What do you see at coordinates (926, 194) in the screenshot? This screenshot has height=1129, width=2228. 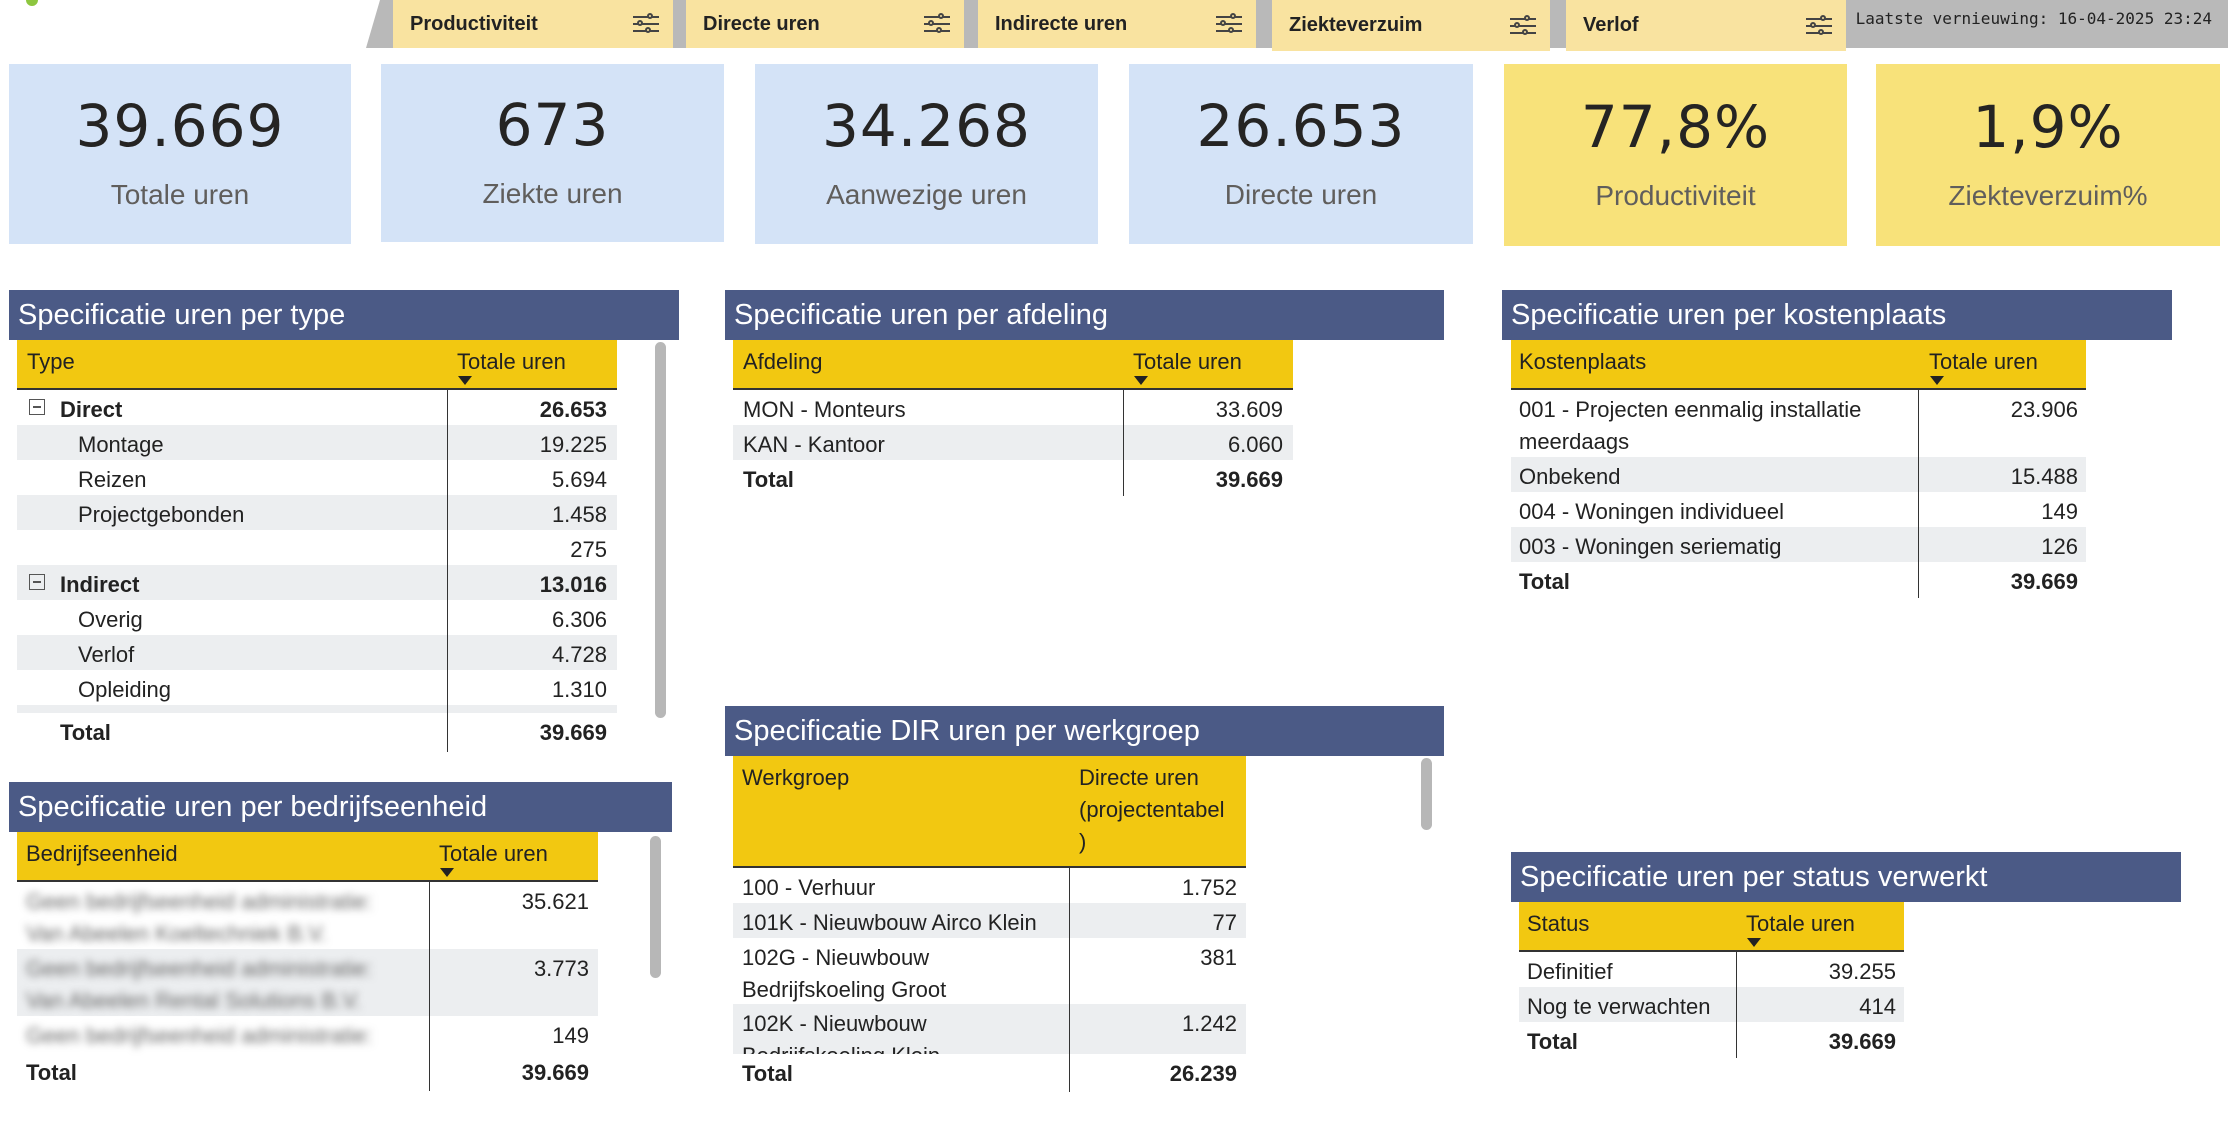 I see `kpi-label: Aanwezige uren` at bounding box center [926, 194].